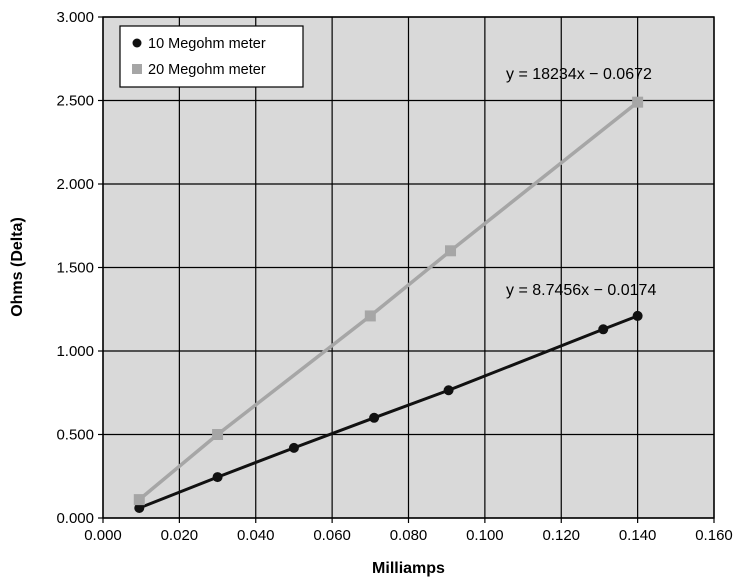 This screenshot has width=740, height=579. What do you see at coordinates (75, 351) in the screenshot?
I see `y-tick-label: 1.000` at bounding box center [75, 351].